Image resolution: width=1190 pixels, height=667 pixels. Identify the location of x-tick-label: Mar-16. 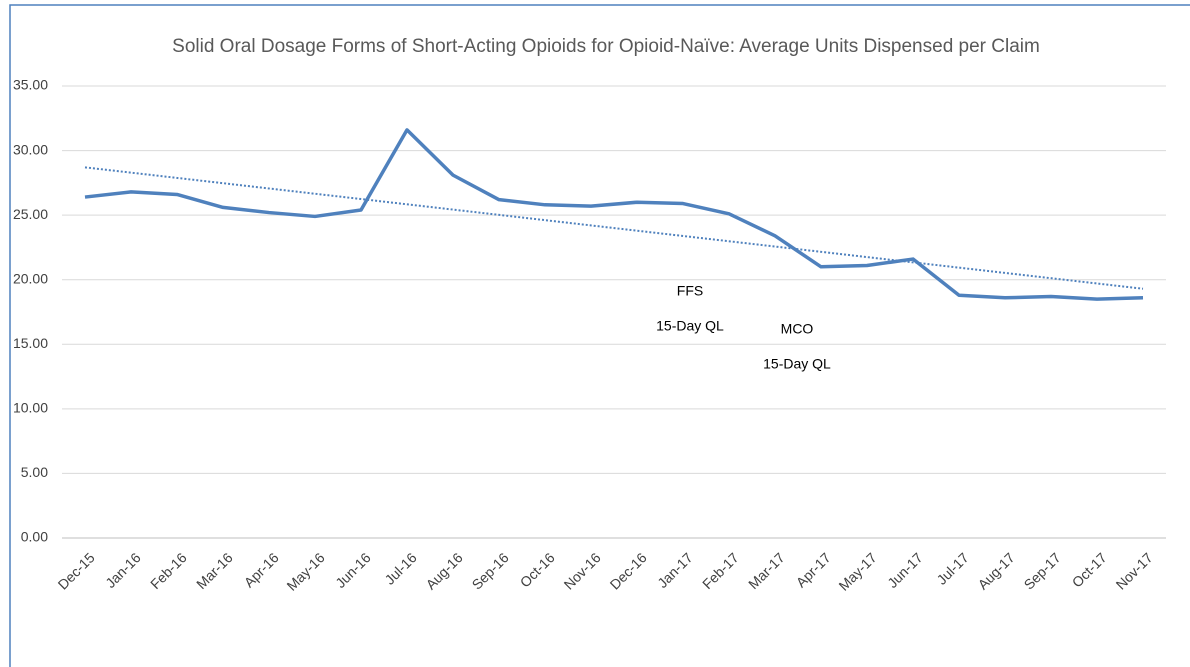
(214, 570).